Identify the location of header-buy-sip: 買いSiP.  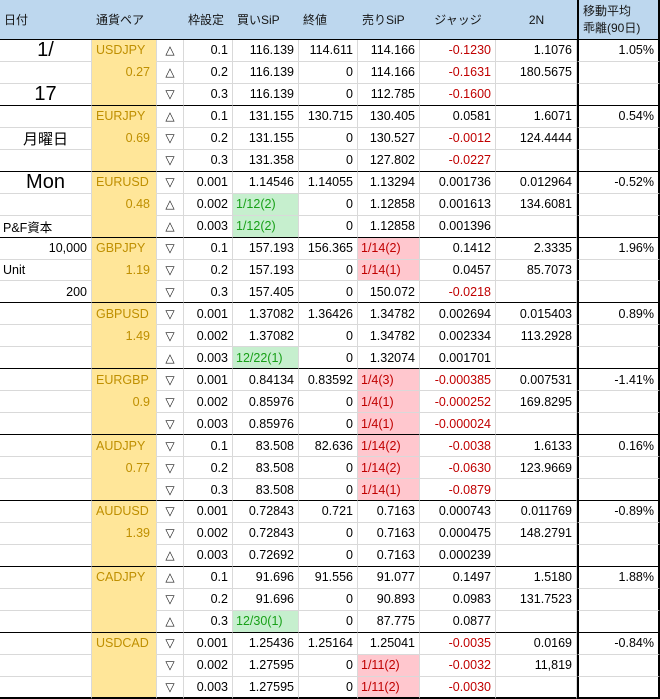
(266, 20).